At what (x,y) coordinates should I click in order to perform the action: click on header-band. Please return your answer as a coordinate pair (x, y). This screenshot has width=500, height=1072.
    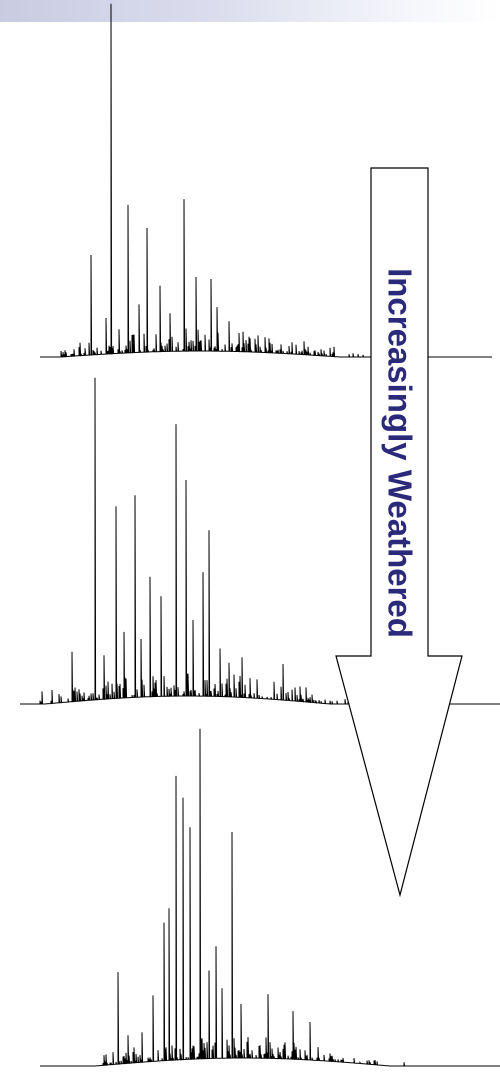
    Looking at the image, I should click on (250, 11).